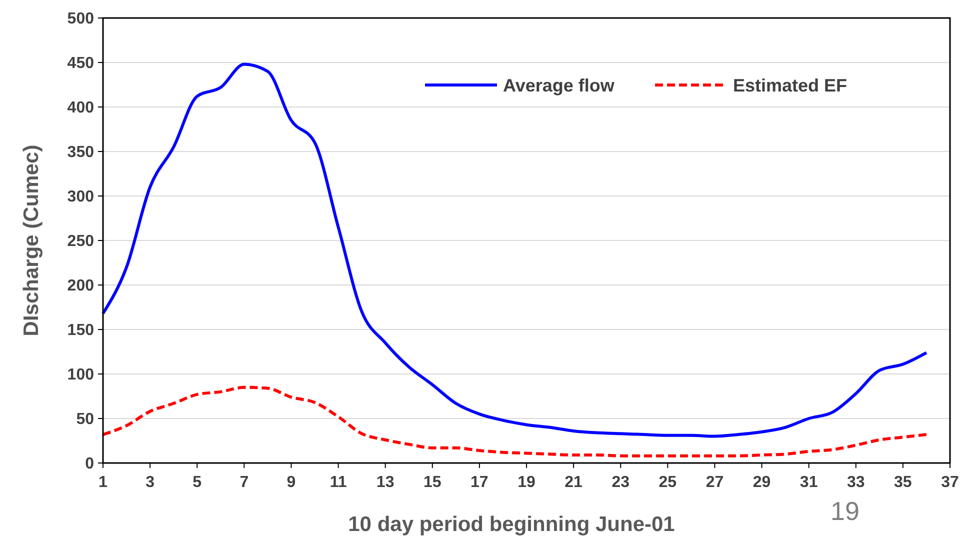 The image size is (963, 538). What do you see at coordinates (385, 482) in the screenshot?
I see `x-tick-label: 13` at bounding box center [385, 482].